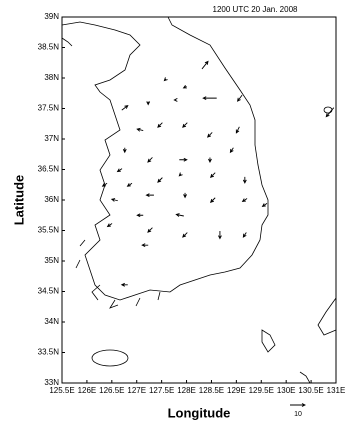 This screenshot has width=357, height=429. I want to click on y-tick-label: 35.5N, so click(49, 230).